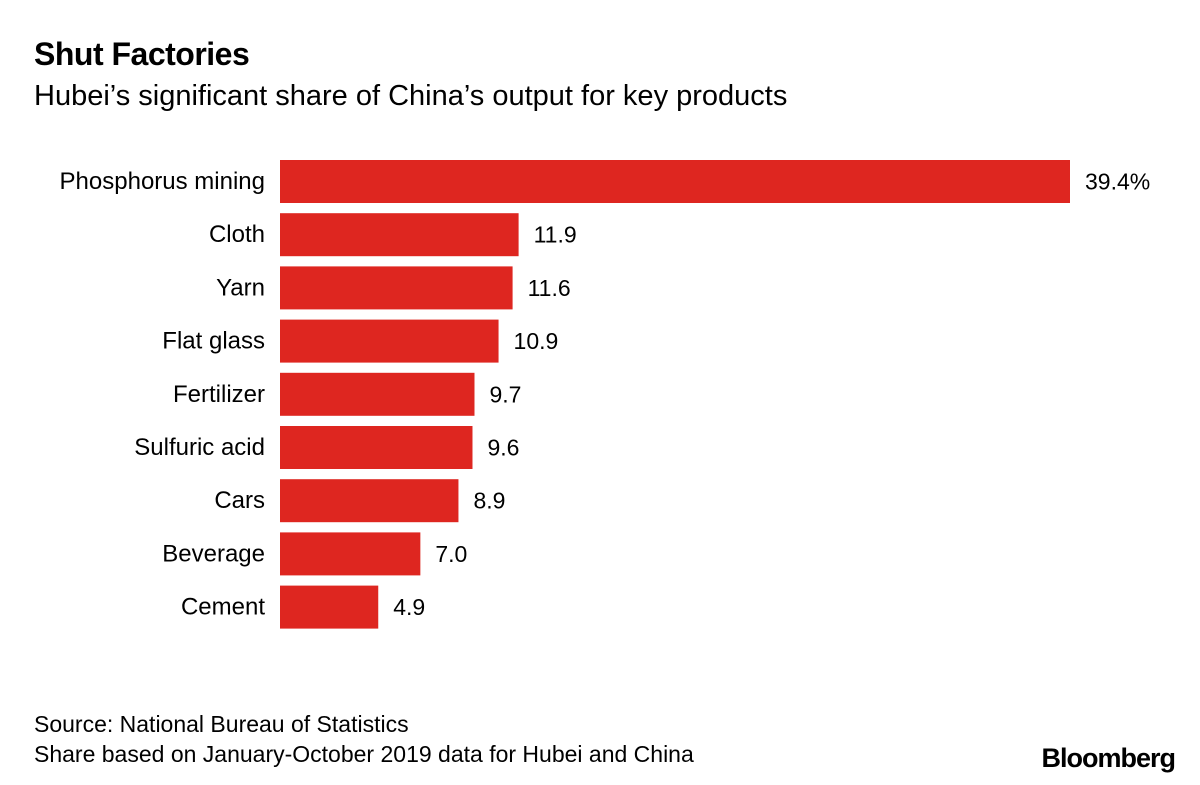 The width and height of the screenshot is (1200, 785). I want to click on value-label: 9.6, so click(503, 448).